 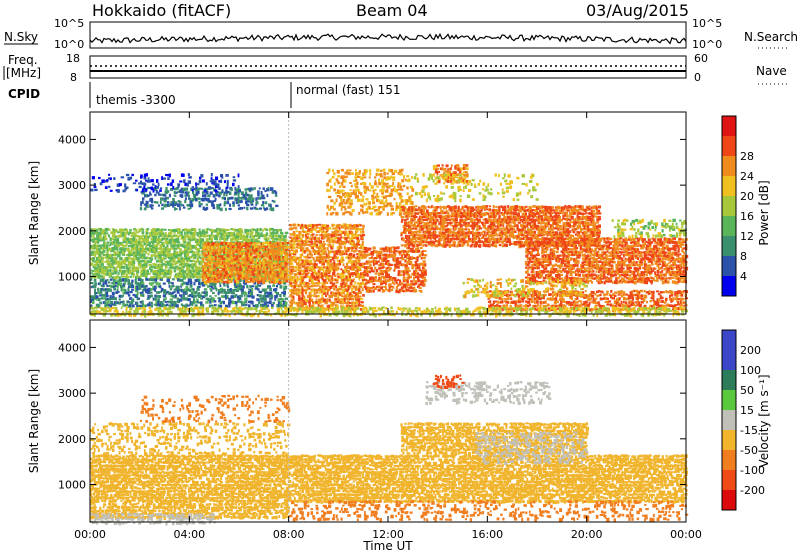 What do you see at coordinates (697, 77) in the screenshot?
I see `nave-tick-low: 0` at bounding box center [697, 77].